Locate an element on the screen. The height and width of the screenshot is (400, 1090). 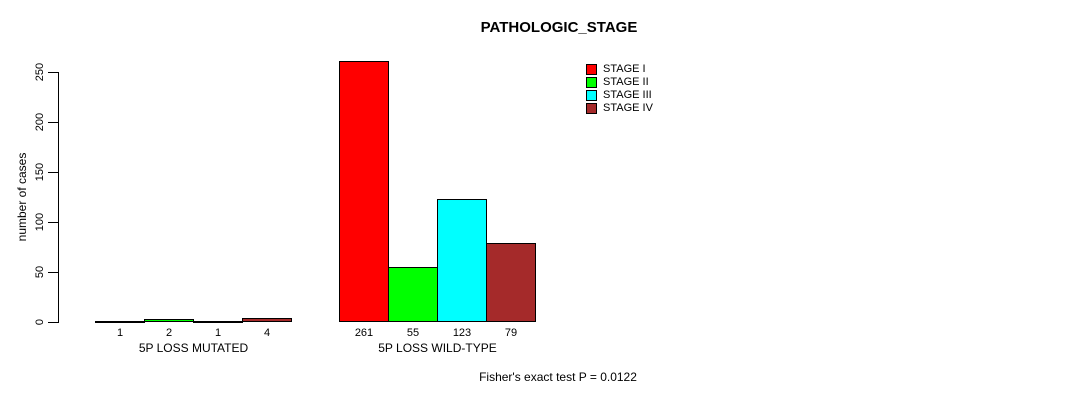
y-tick-label: 200 is located at coordinates (40, 122).